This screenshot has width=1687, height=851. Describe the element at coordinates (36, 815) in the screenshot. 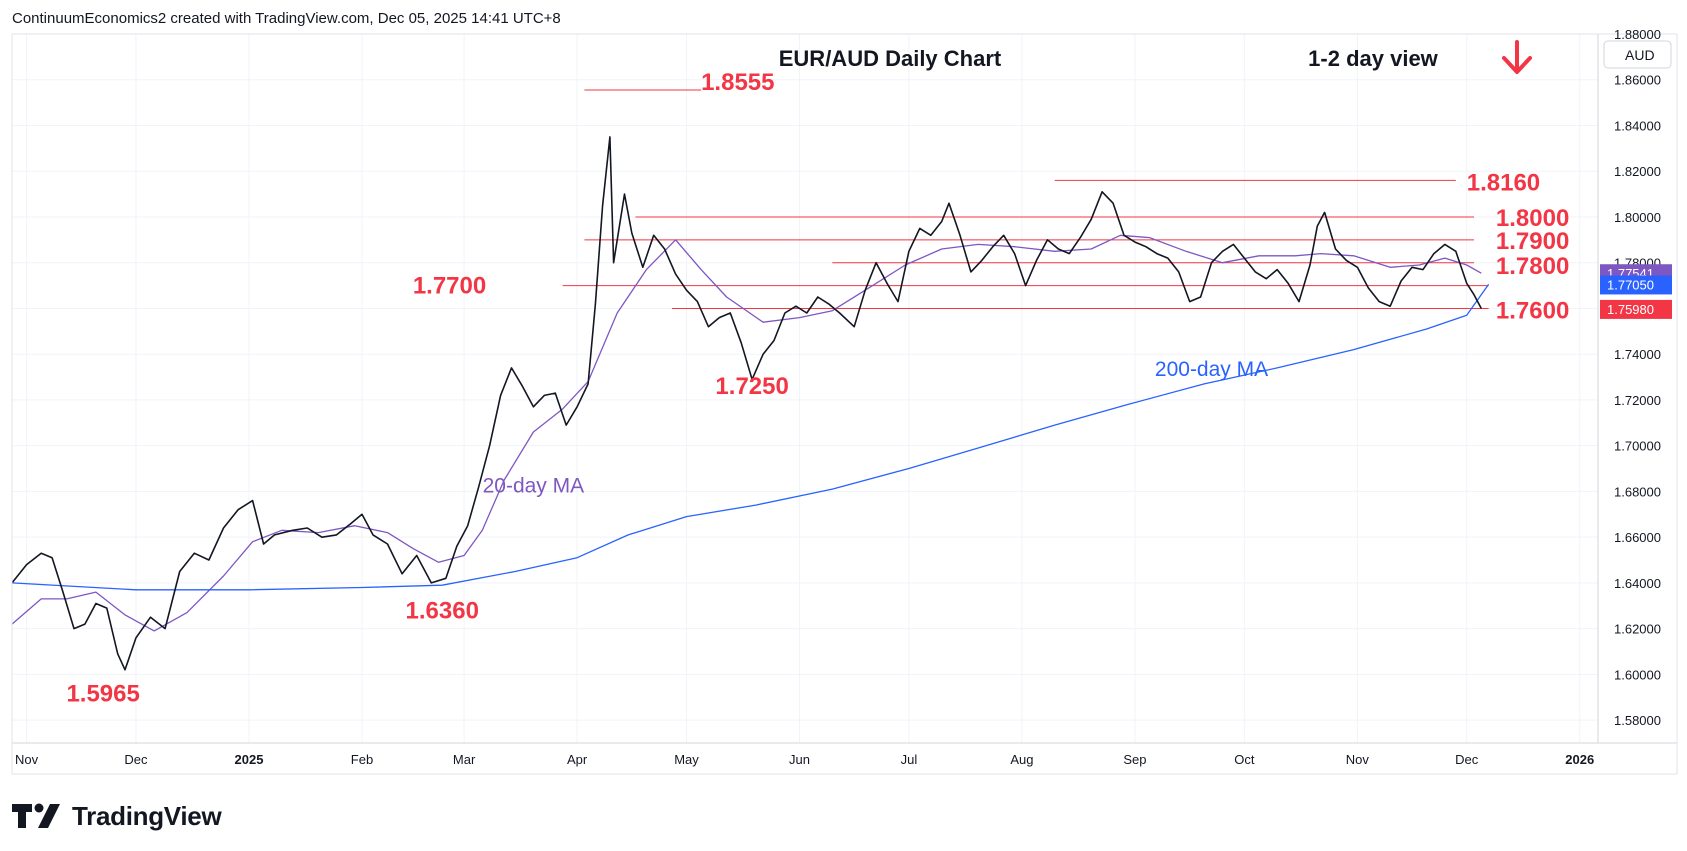

I see `tradingview-logo-icon` at that location.